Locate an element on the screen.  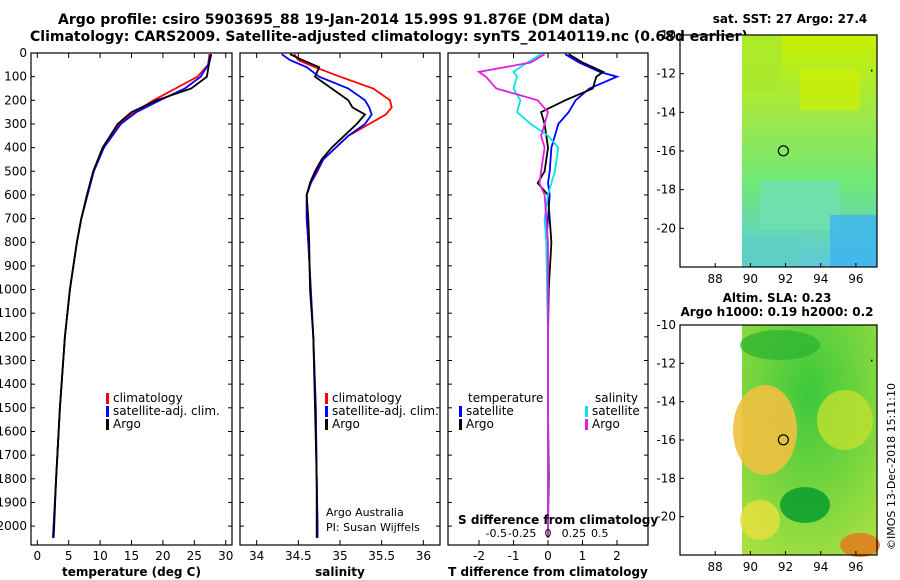
temp-legend-label: climatology is located at coordinates (148, 398).